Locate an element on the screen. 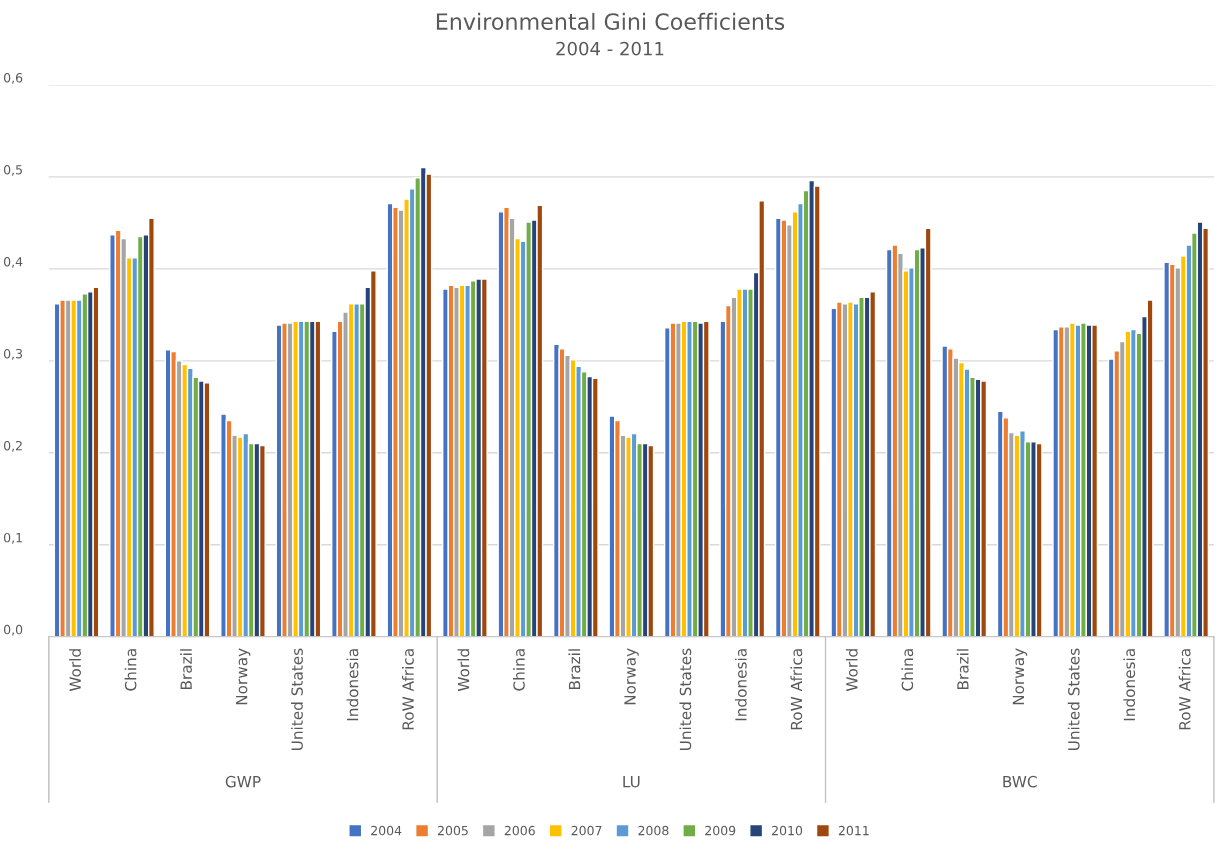 The image size is (1220, 849). y-tick-label: 0,6 is located at coordinates (13, 78).